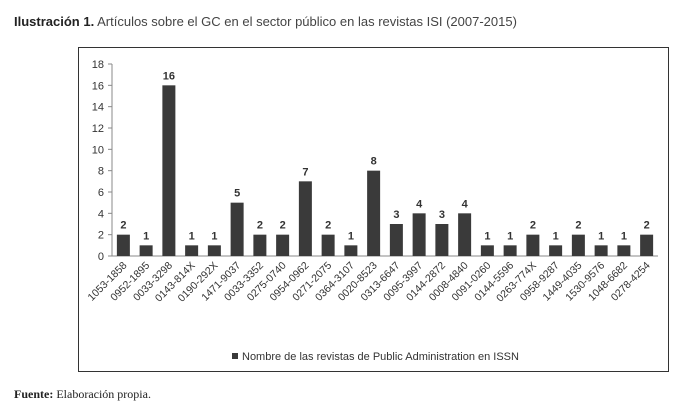 This screenshot has width=687, height=413. What do you see at coordinates (101, 214) in the screenshot?
I see `y-tick-label: 4` at bounding box center [101, 214].